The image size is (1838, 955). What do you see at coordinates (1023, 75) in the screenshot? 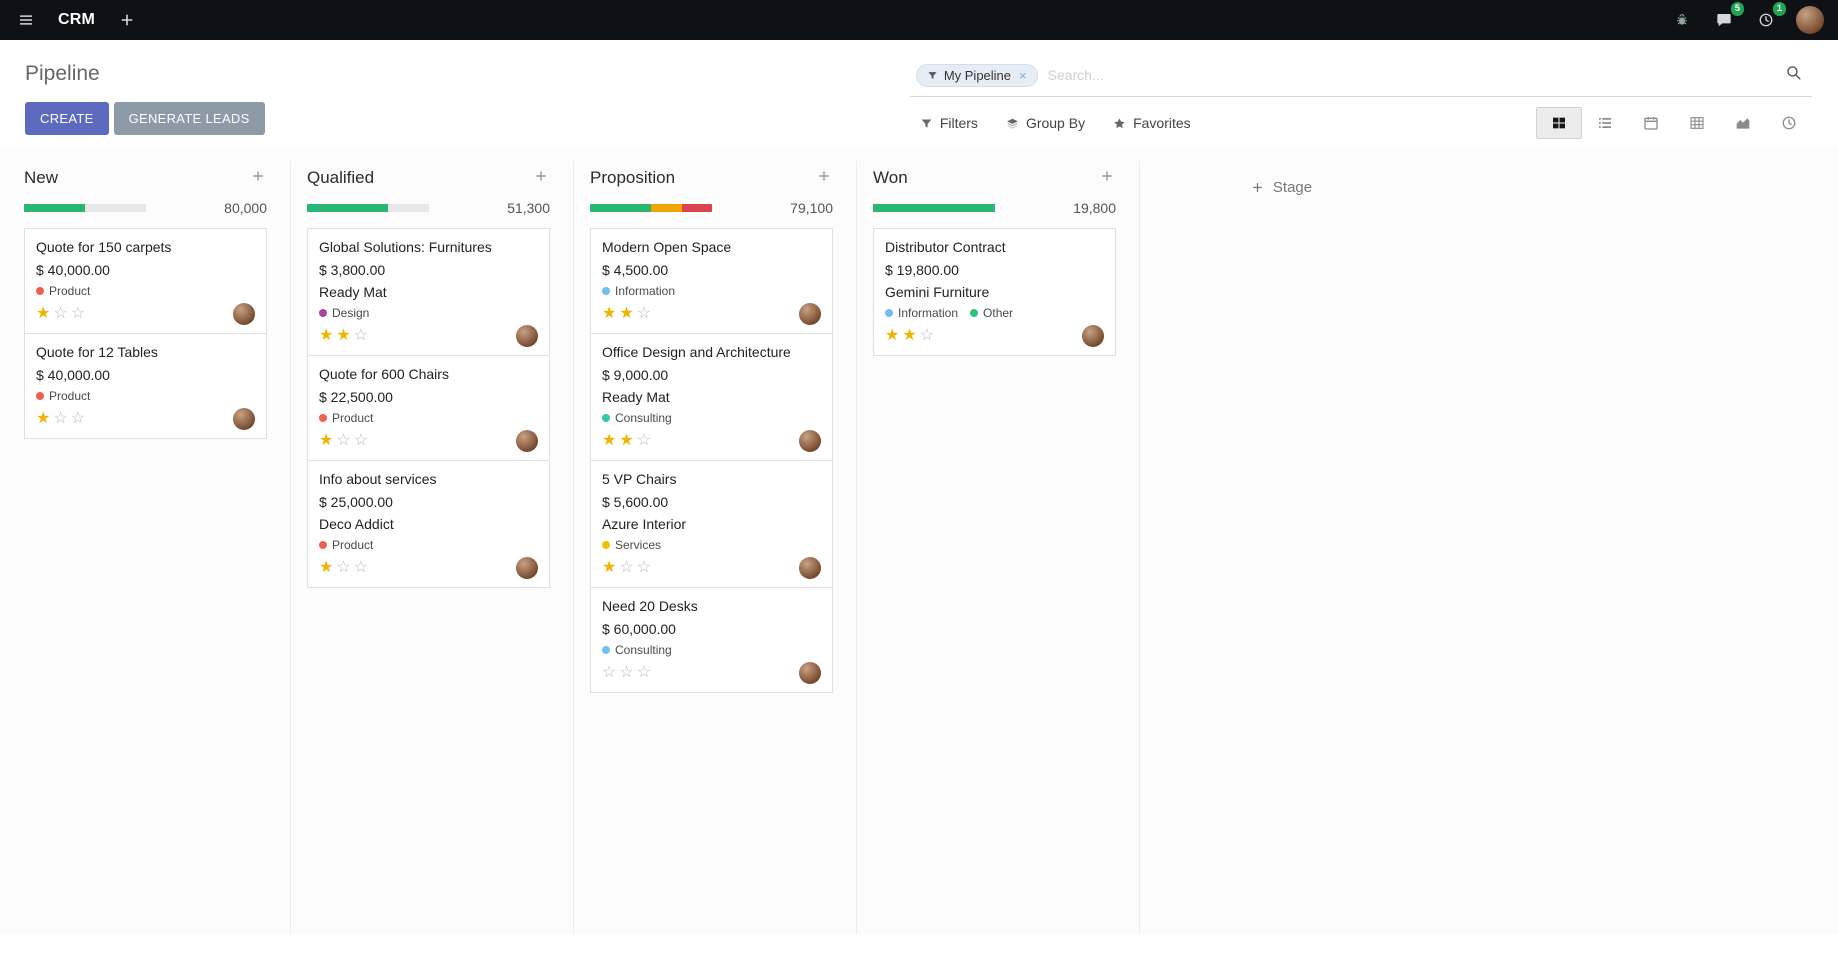
I see `facet-remove-button: ×` at bounding box center [1023, 75].